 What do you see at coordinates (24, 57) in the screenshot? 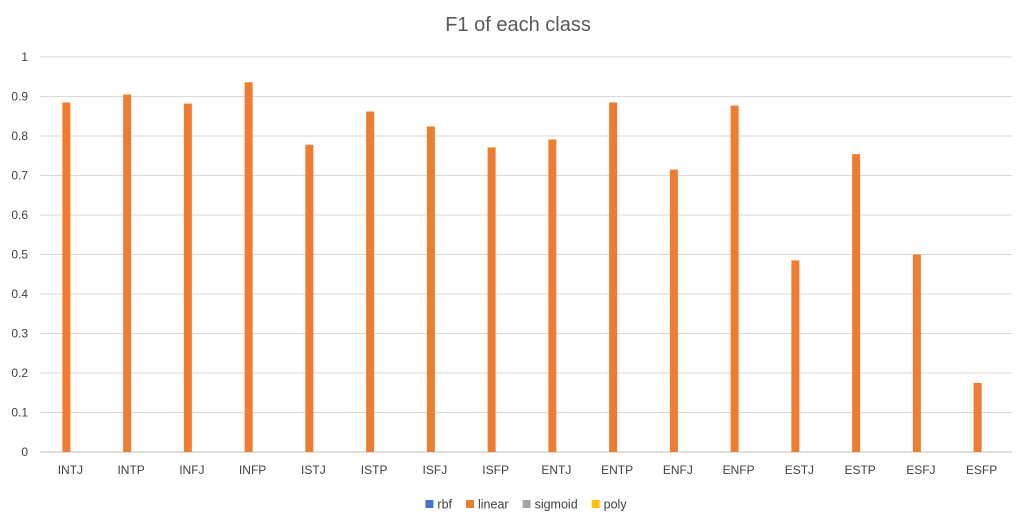
I see `y-tick-label: 1` at bounding box center [24, 57].